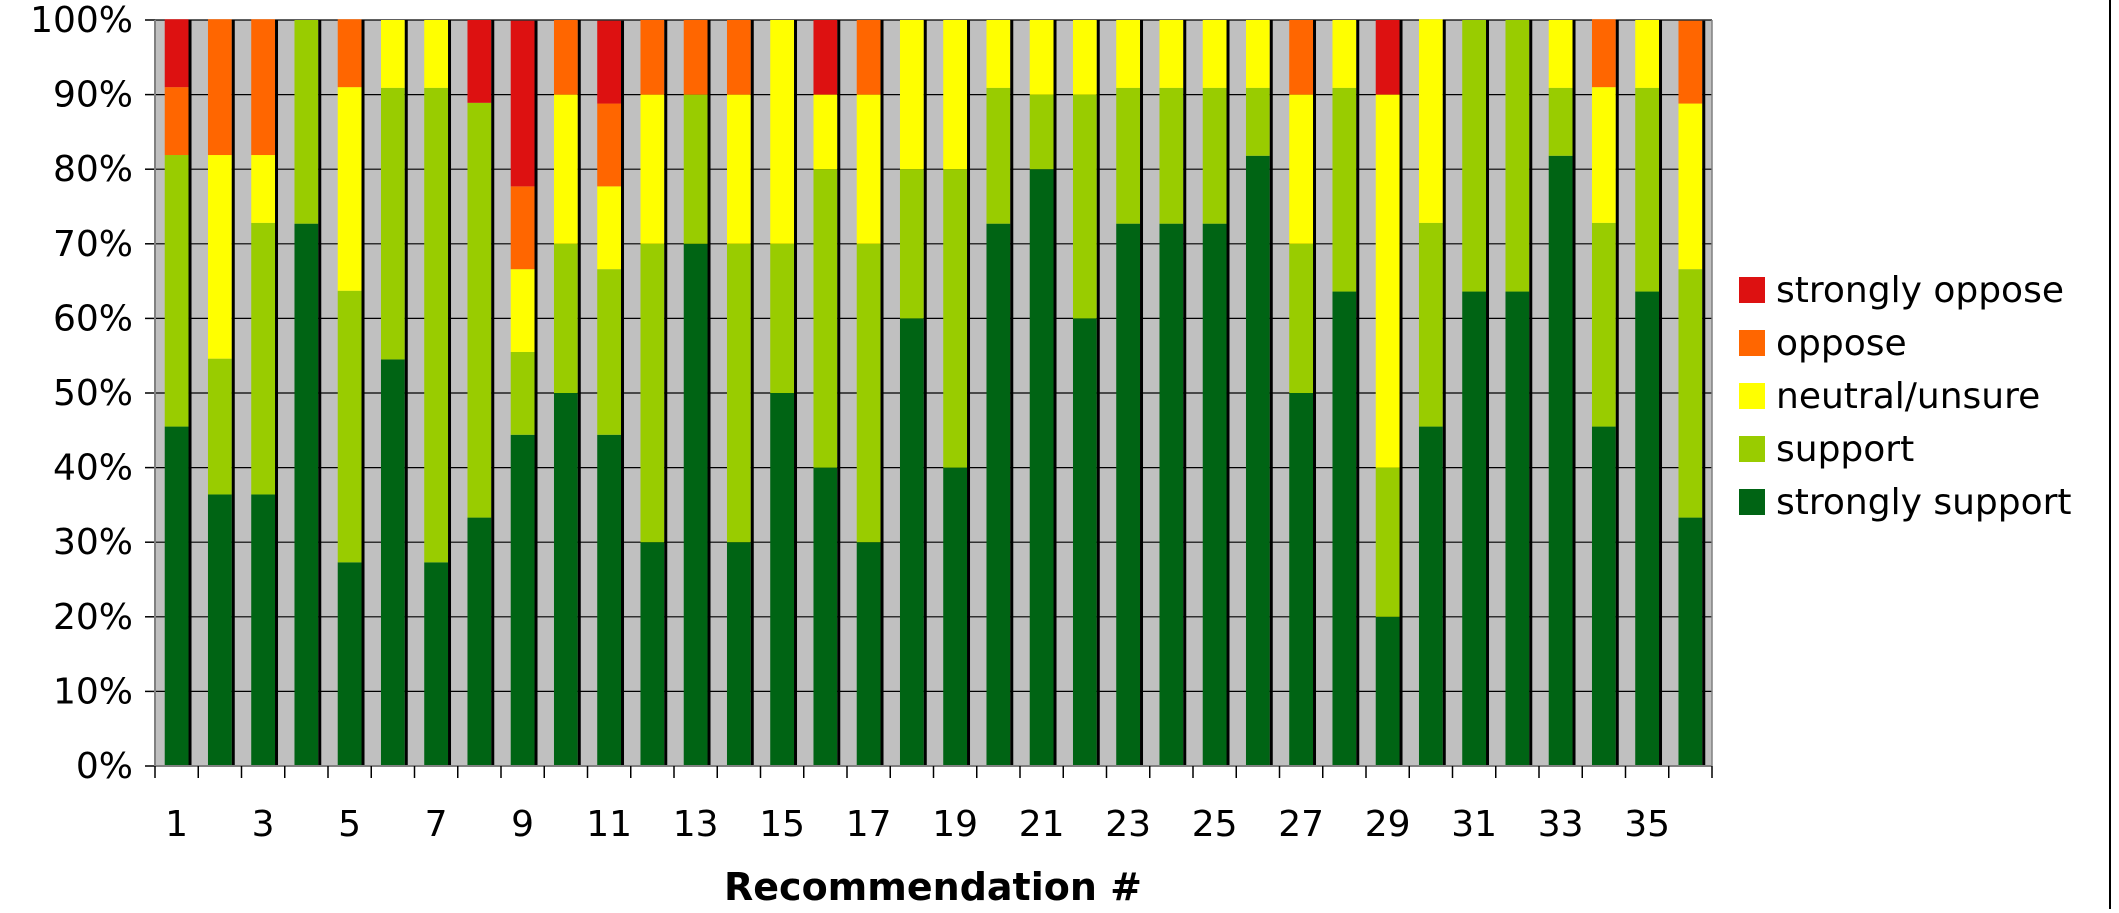 The height and width of the screenshot is (913, 2119). What do you see at coordinates (81, 20) in the screenshot?
I see `y-tick-label: 100%` at bounding box center [81, 20].